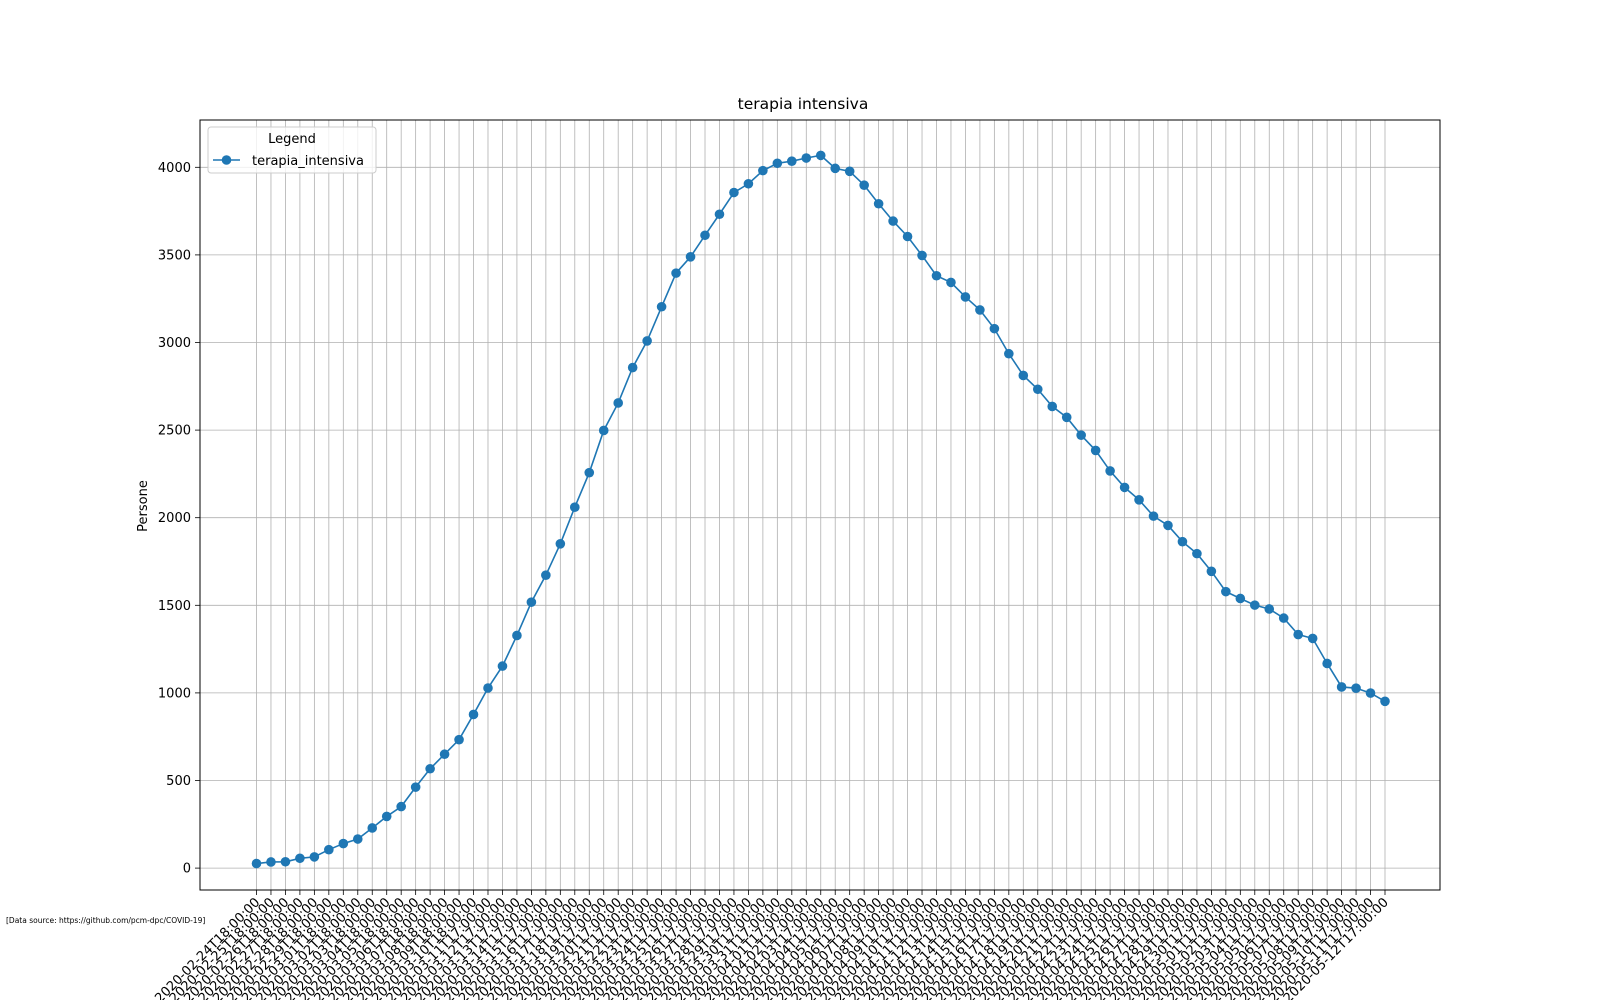 The height and width of the screenshot is (1000, 1600). I want to click on y-tick-label: 1000, so click(174, 693).